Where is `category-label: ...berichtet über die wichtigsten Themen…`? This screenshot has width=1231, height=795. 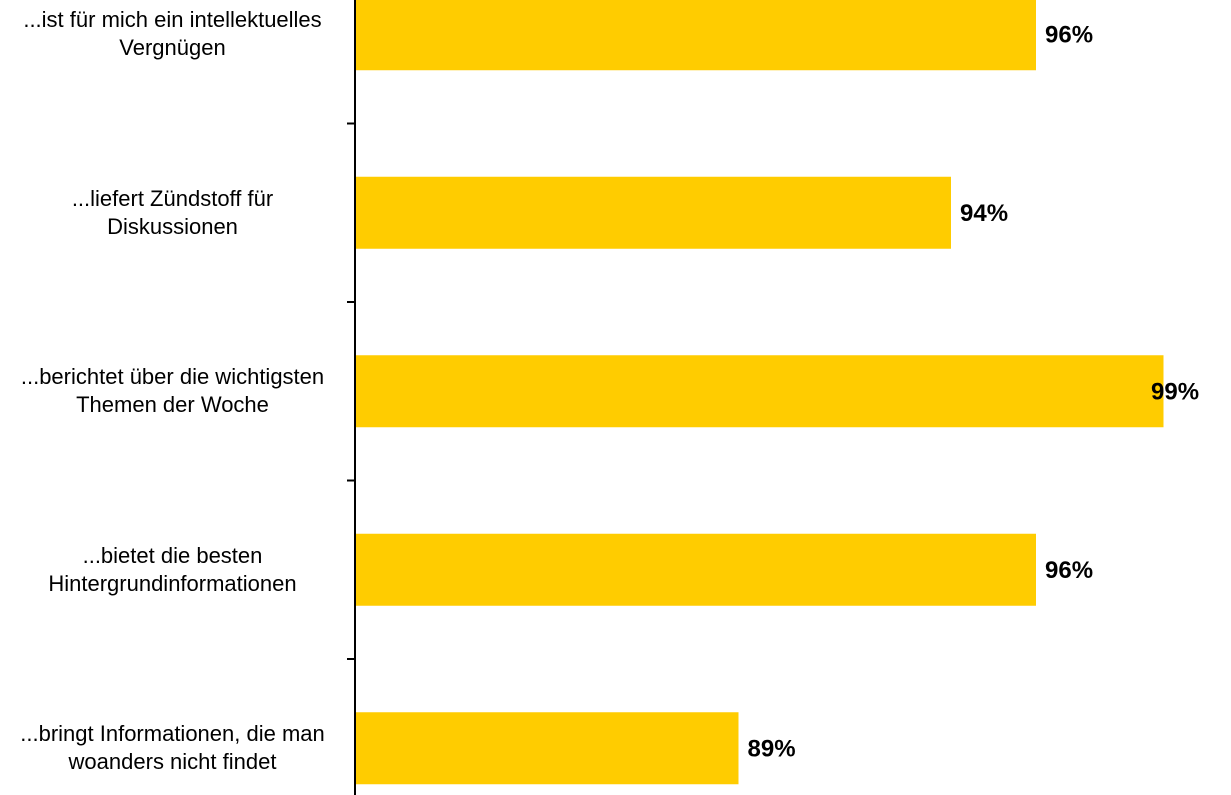
category-label: ...berichtet über die wichtigsten Themen… is located at coordinates (172, 391).